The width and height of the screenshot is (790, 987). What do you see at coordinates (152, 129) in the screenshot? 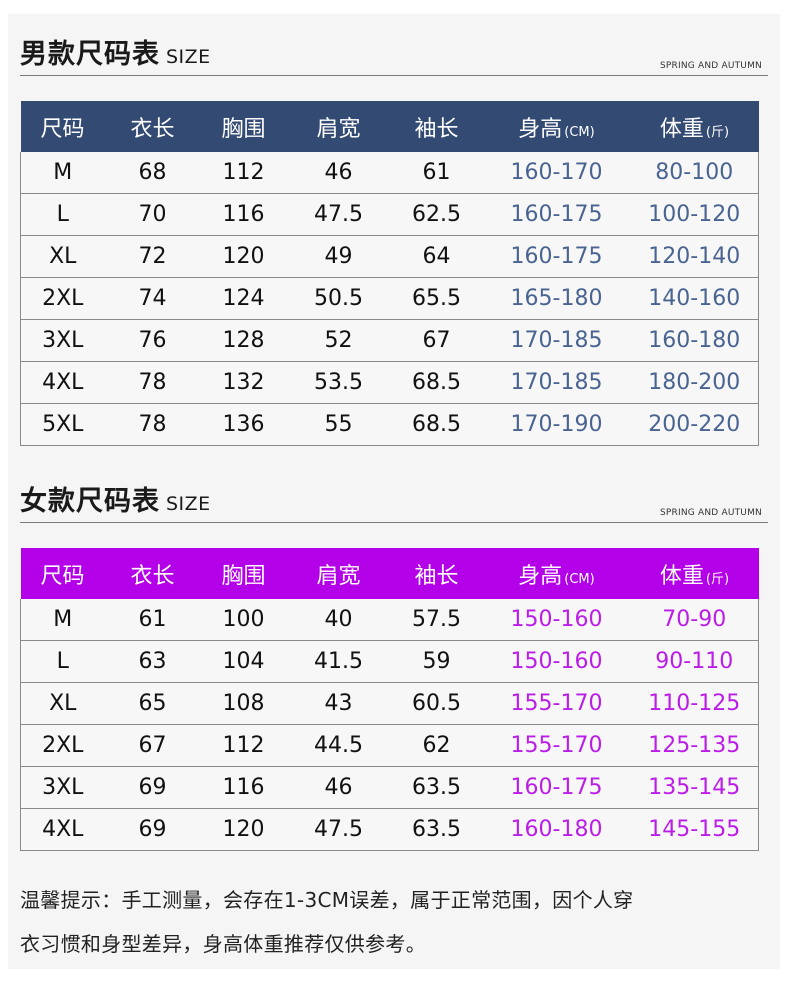
I see `men-col-label: 衣长` at bounding box center [152, 129].